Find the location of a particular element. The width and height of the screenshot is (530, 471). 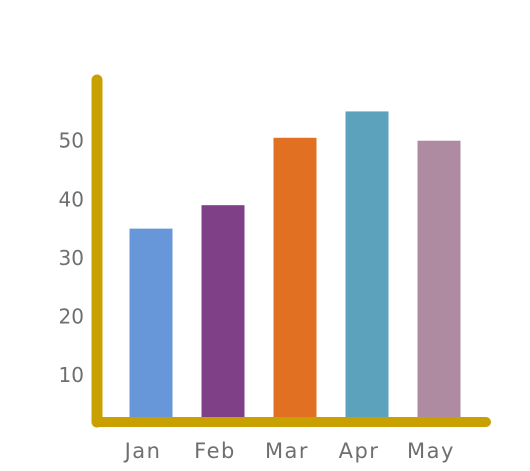

y-tick-label: 30 is located at coordinates (71, 258).